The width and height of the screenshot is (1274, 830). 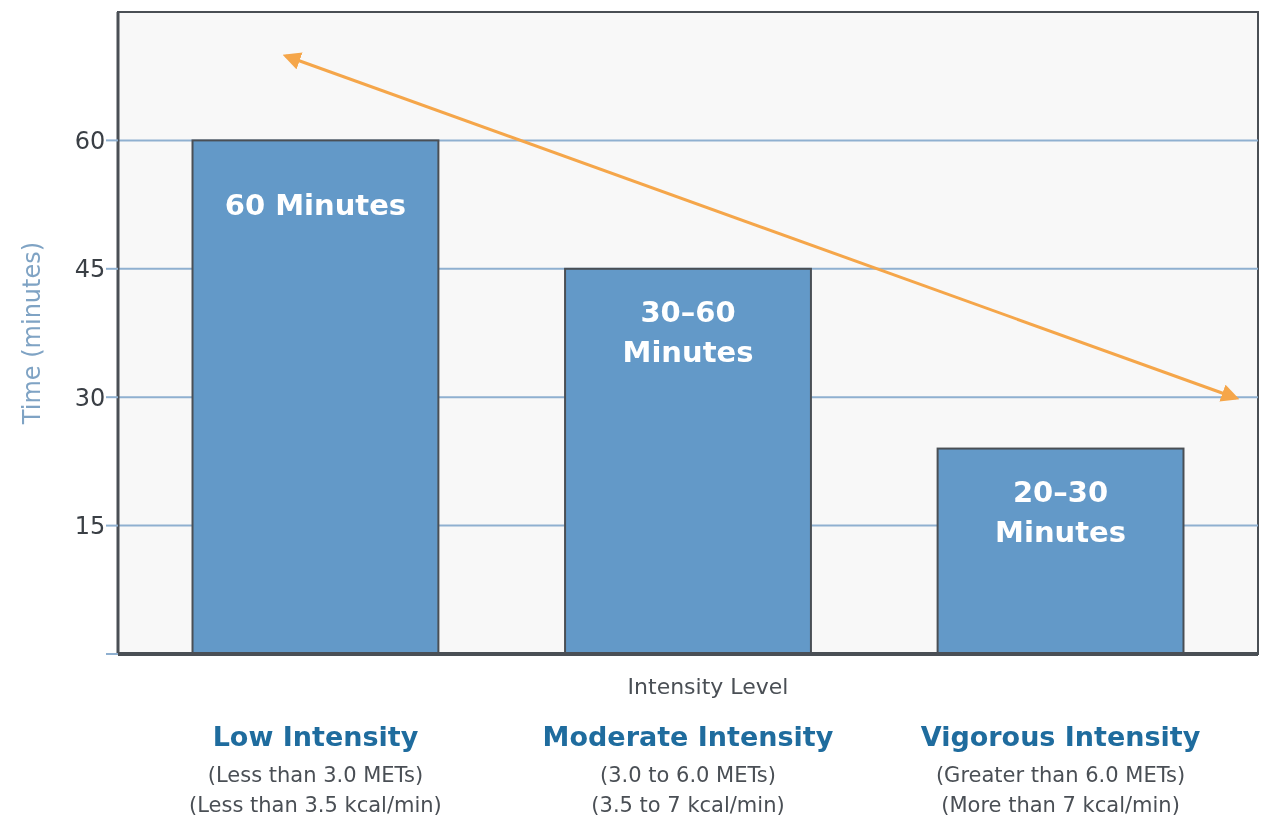 What do you see at coordinates (90, 397) in the screenshot?
I see `y-tick-label: 30` at bounding box center [90, 397].